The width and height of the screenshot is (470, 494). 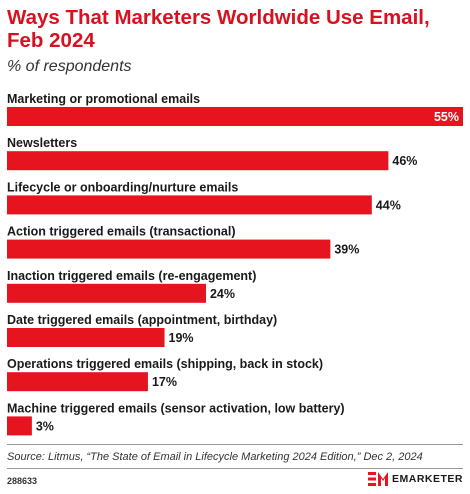 What do you see at coordinates (69, 66) in the screenshot?
I see `chart-subtitle: % of respondents` at bounding box center [69, 66].